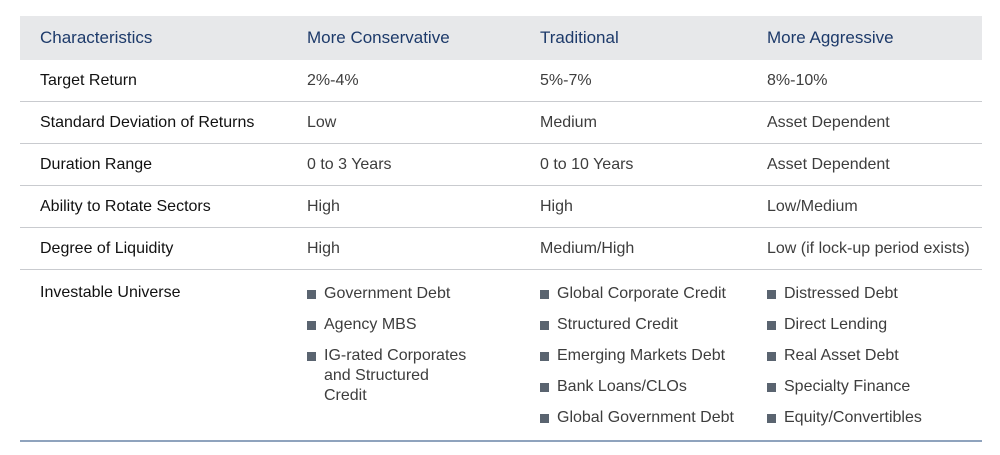 Image resolution: width=1000 pixels, height=455 pixels. Describe the element at coordinates (874, 330) in the screenshot. I see `list-item: Direct Lending` at that location.